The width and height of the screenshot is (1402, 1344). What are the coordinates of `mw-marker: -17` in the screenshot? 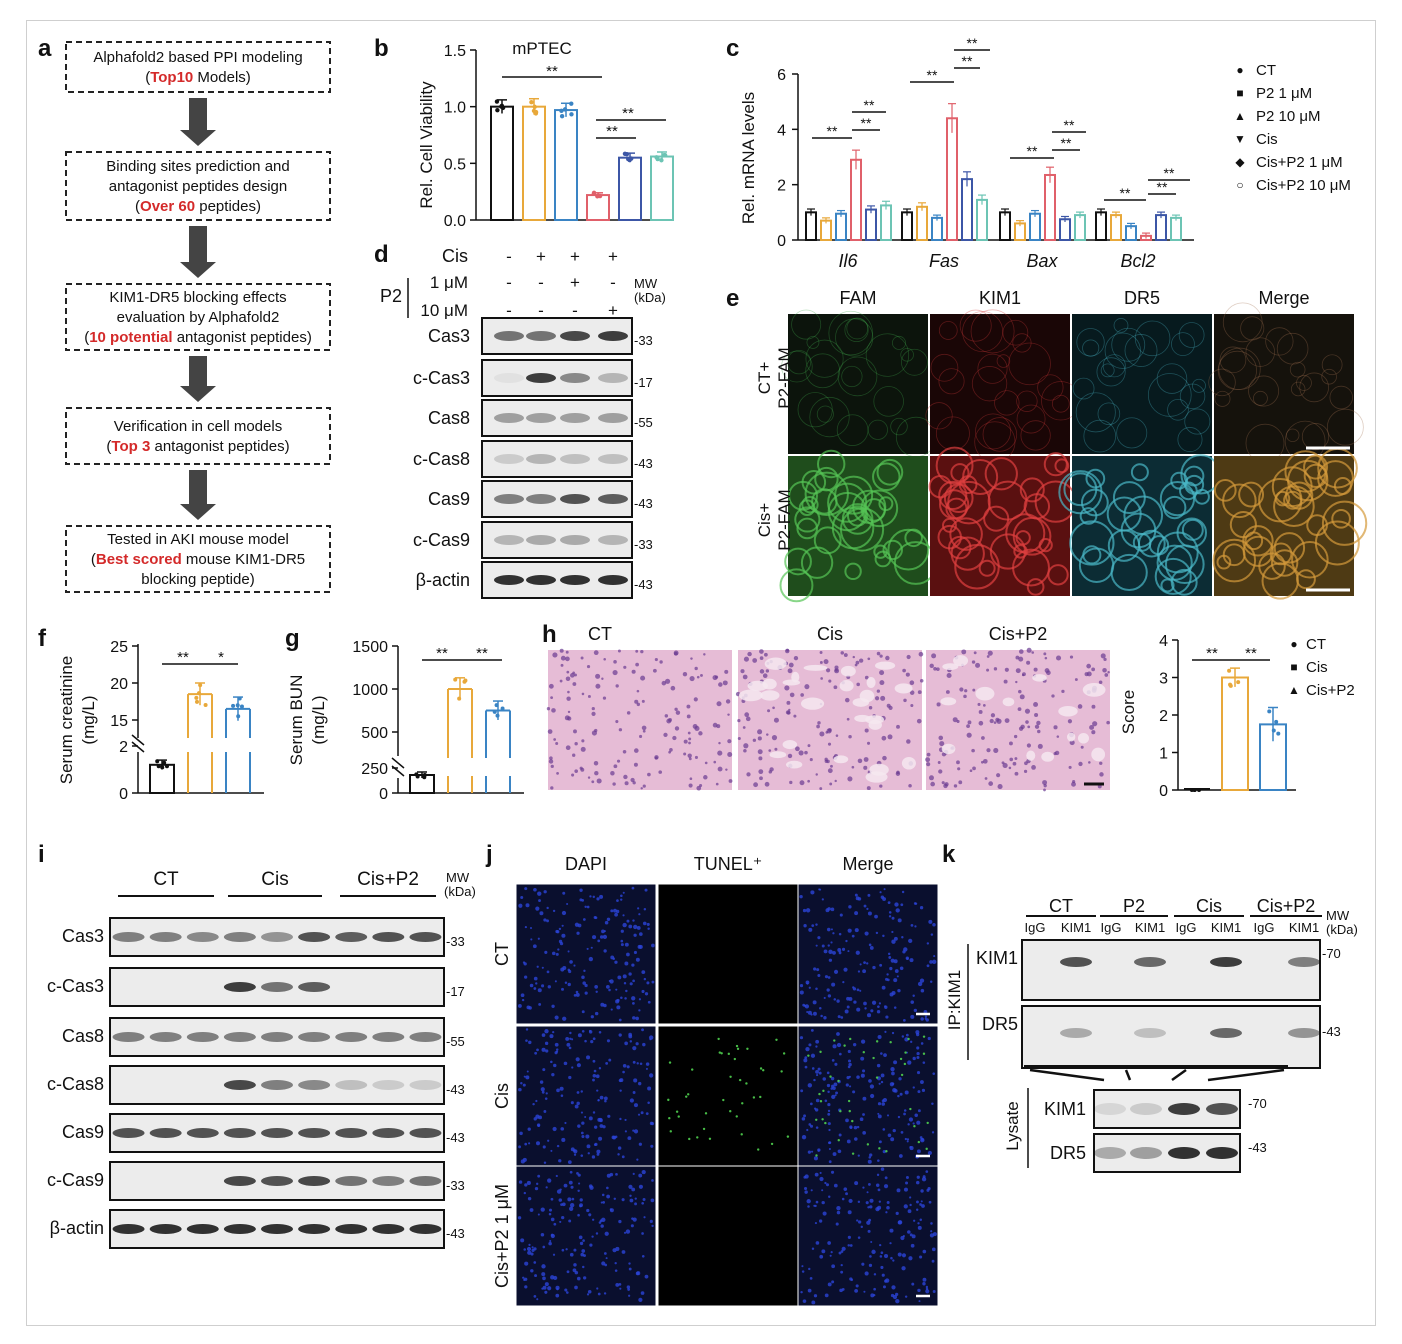 It's located at (455, 991).